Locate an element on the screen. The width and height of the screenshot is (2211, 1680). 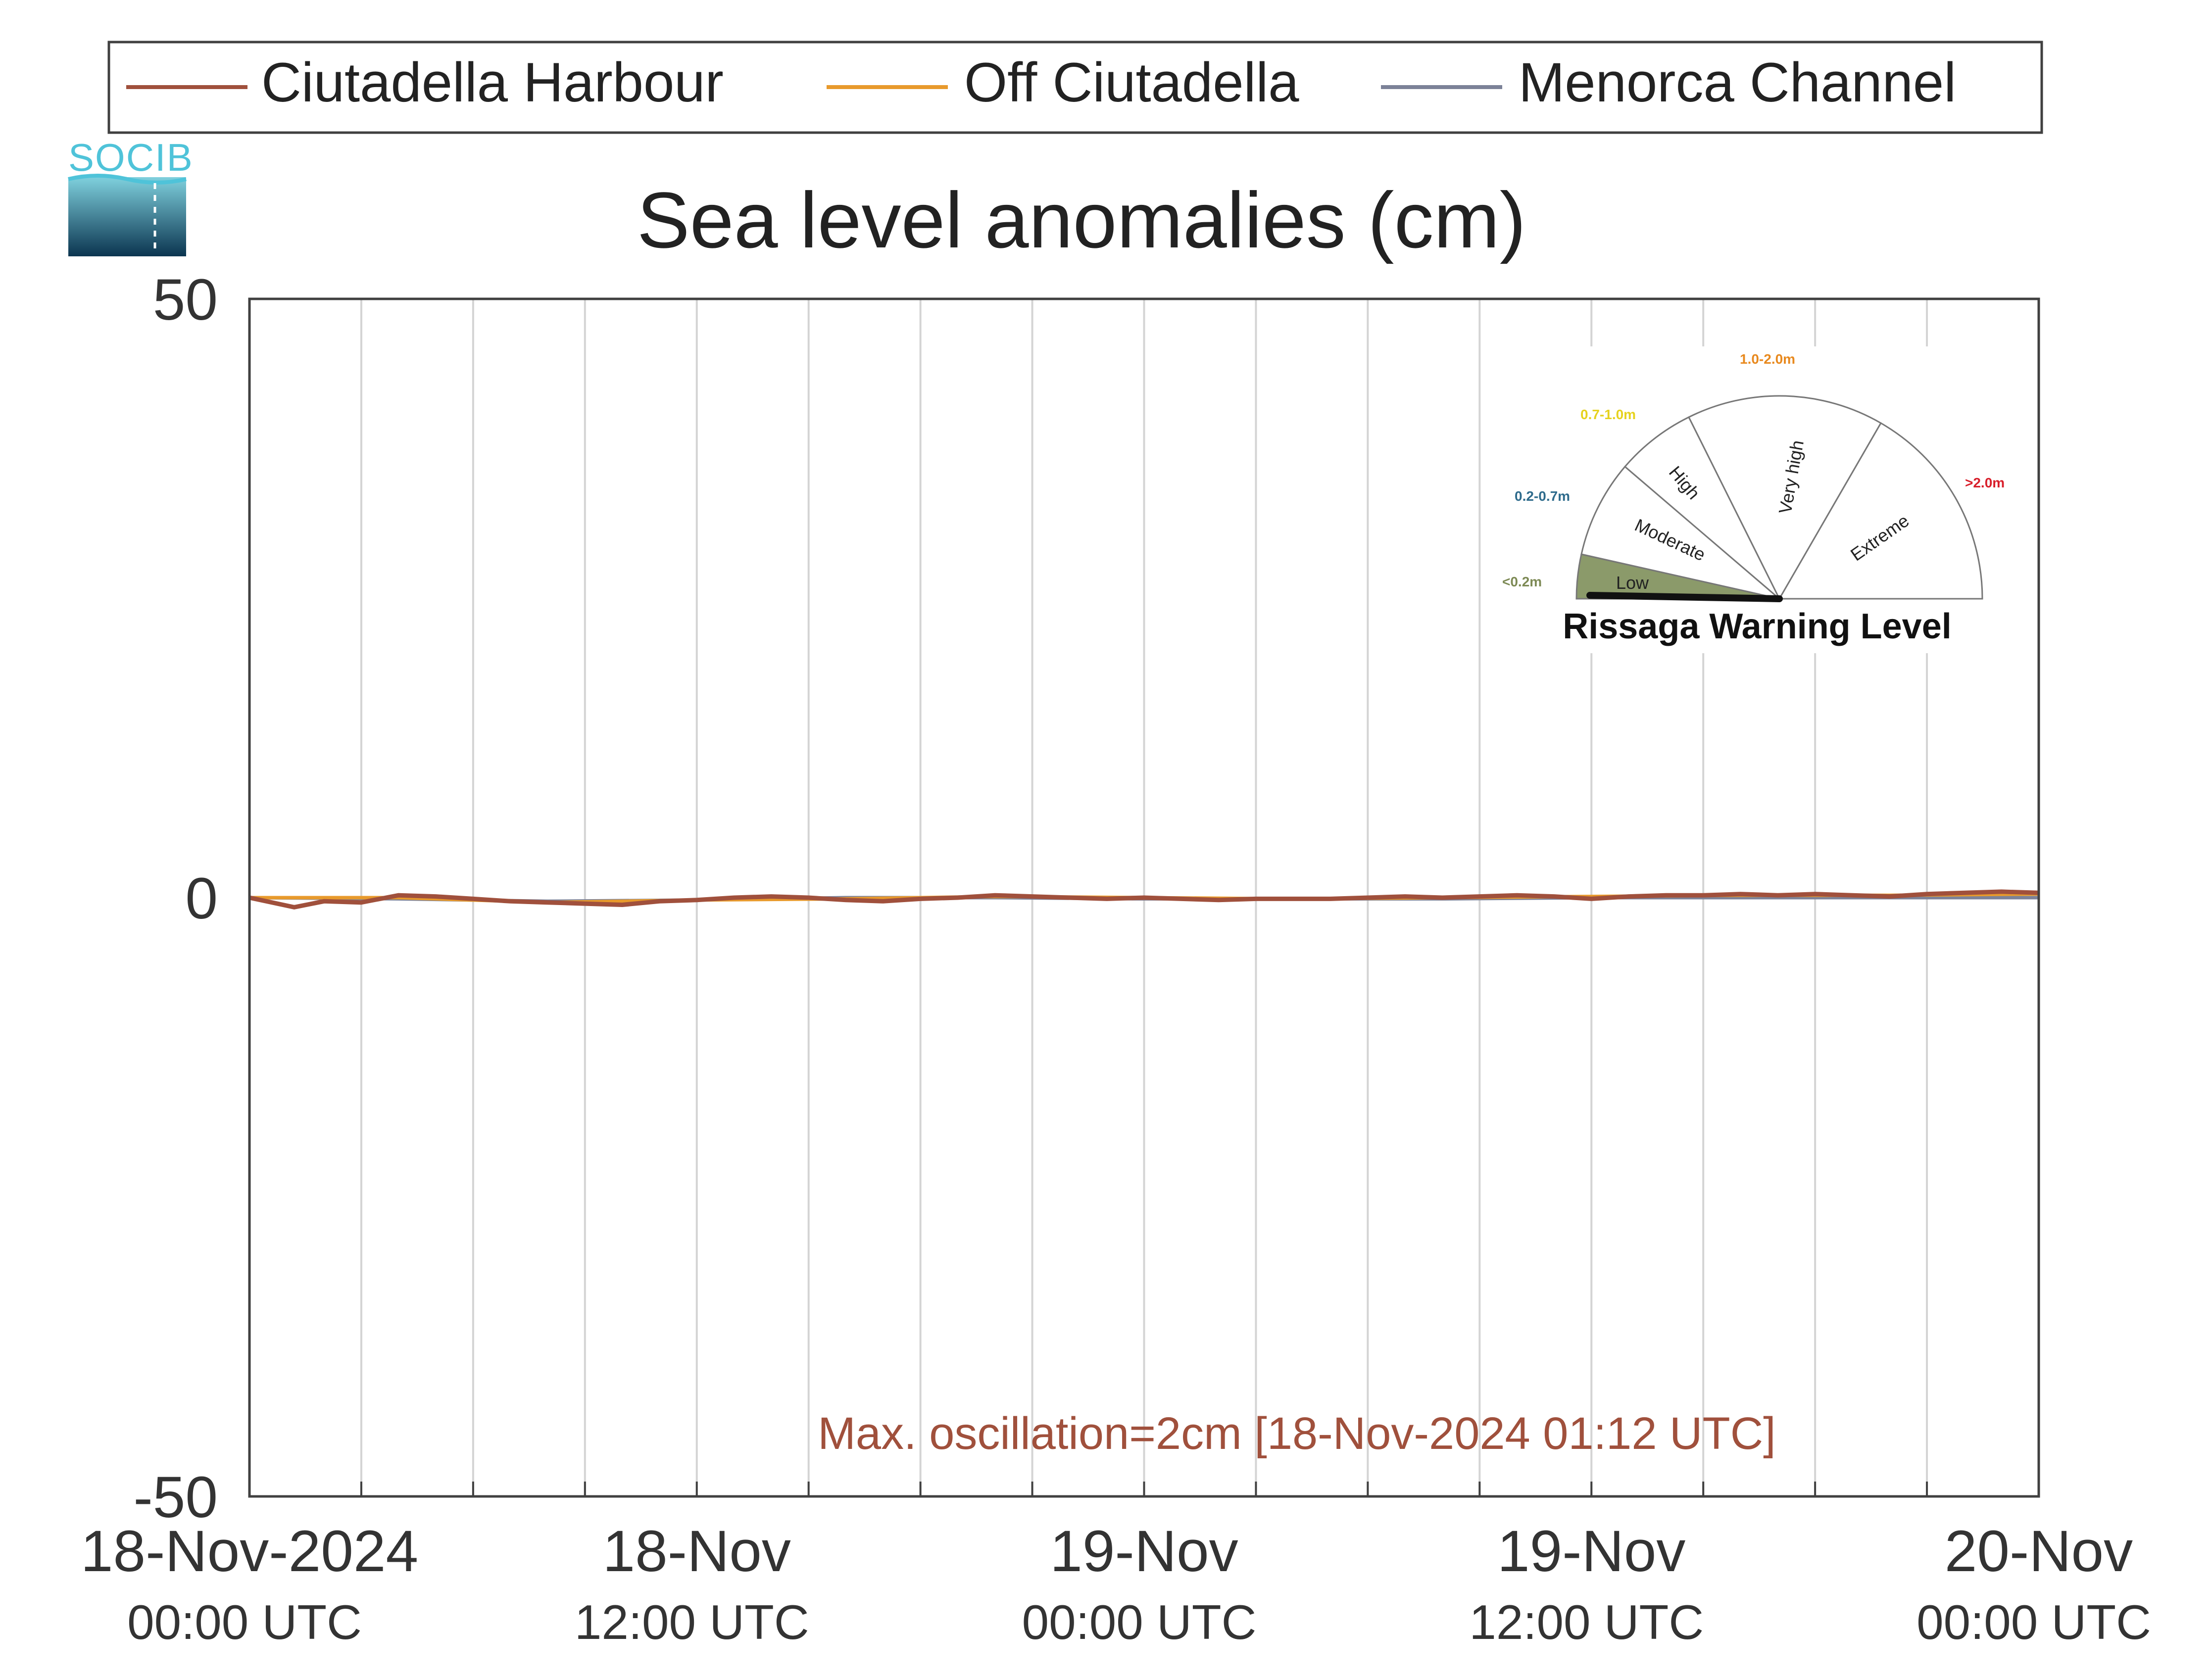
series-lines is located at coordinates (1144, 900).